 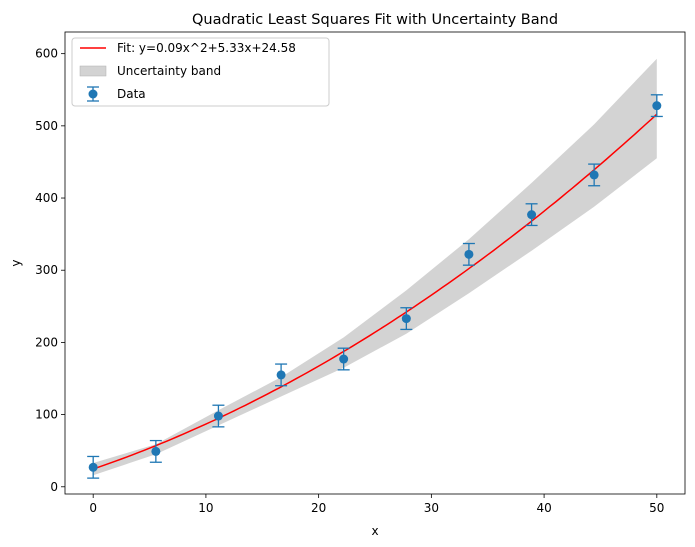 What do you see at coordinates (46, 342) in the screenshot?
I see `y-tick-label: 200` at bounding box center [46, 342].